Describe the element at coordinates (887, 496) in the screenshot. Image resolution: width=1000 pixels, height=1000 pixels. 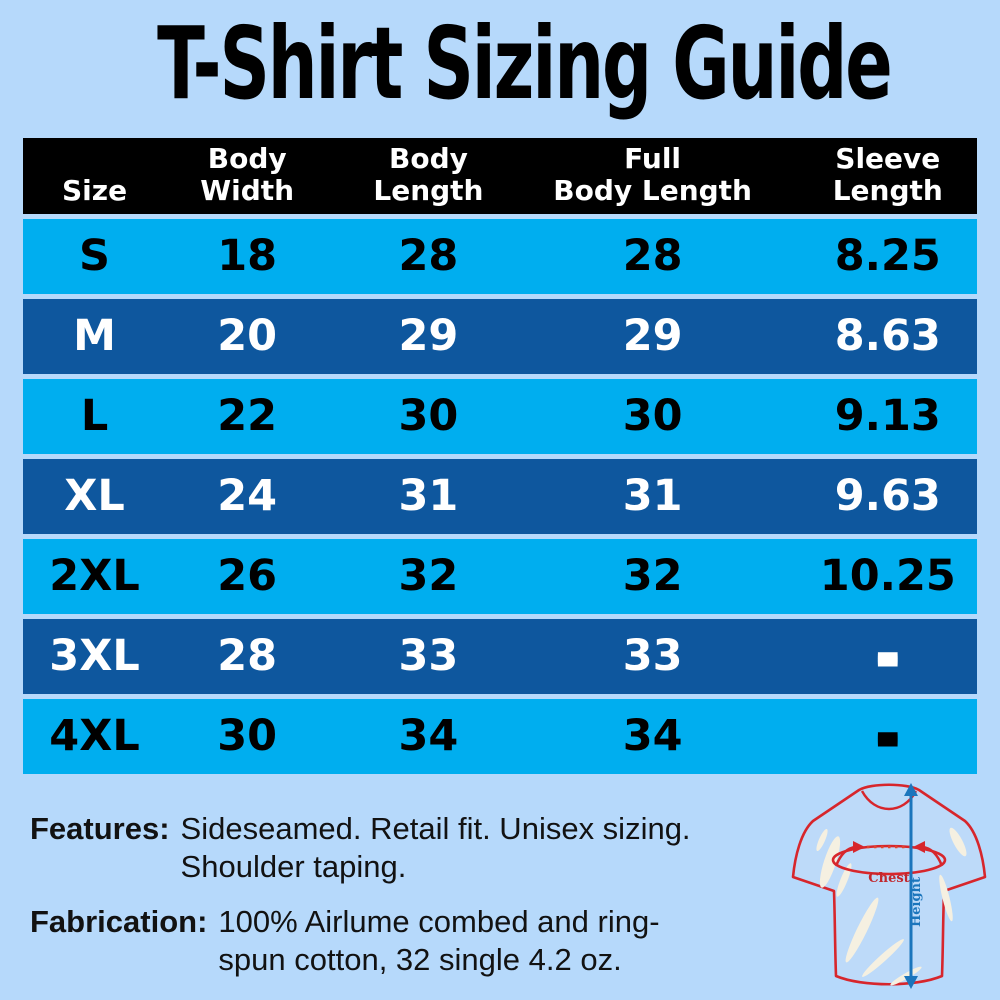
I see `sleeve-length-cell: 9.63` at that location.